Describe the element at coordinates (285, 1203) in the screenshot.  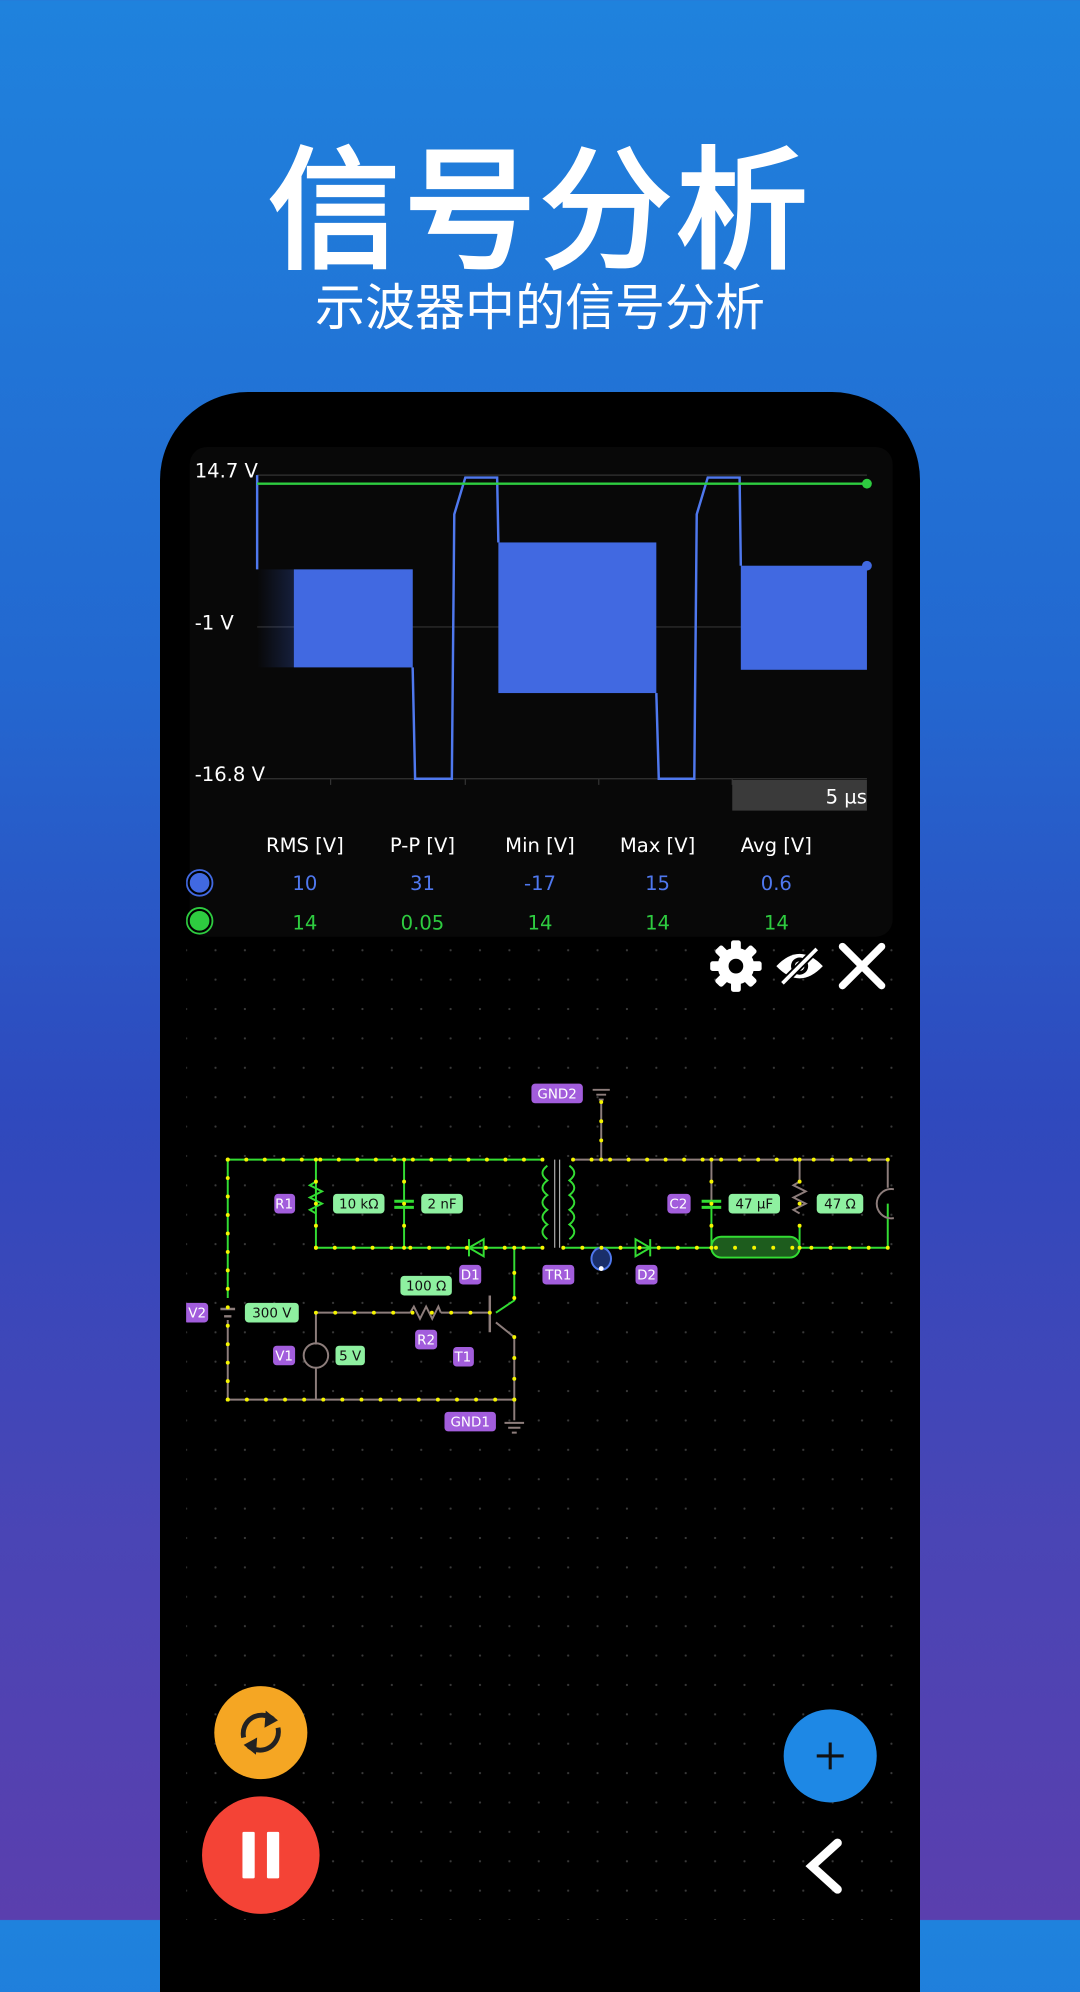
I see `label-r1: R1` at that location.